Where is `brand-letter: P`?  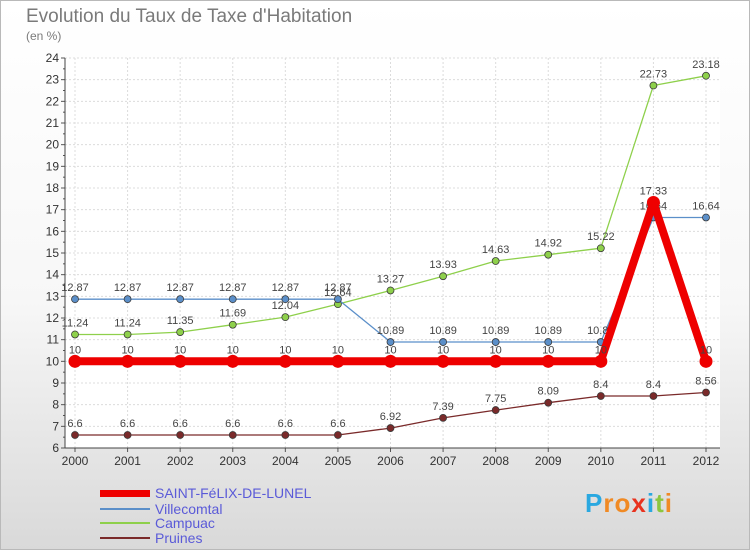 brand-letter: P is located at coordinates (594, 503).